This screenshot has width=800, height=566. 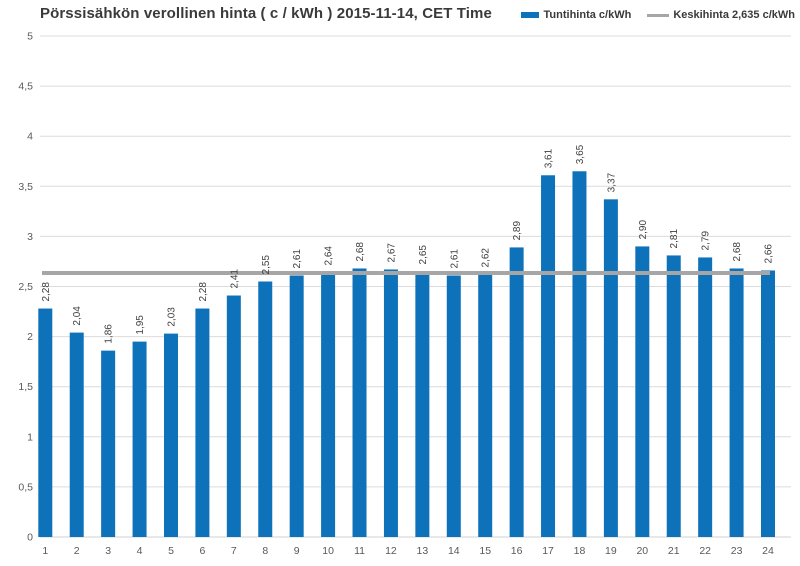 What do you see at coordinates (580, 551) in the screenshot?
I see `x-tick-label: 18` at bounding box center [580, 551].